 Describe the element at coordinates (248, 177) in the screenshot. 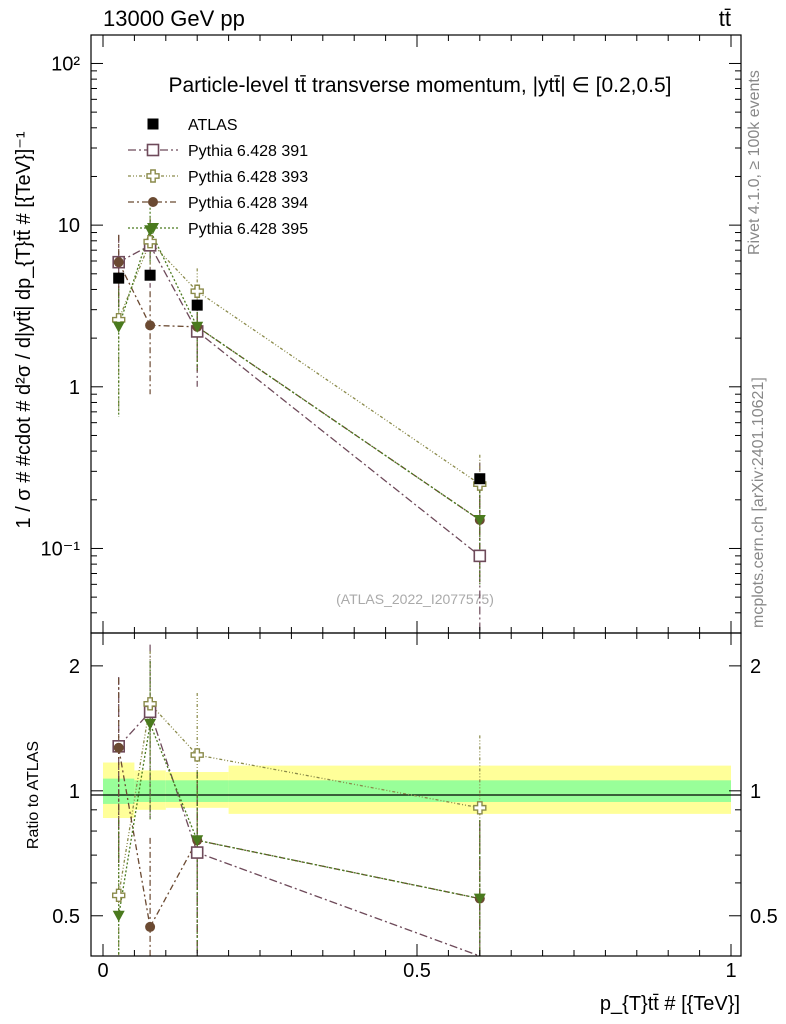

I see `legend-label: Pythia 6.428 393` at that location.